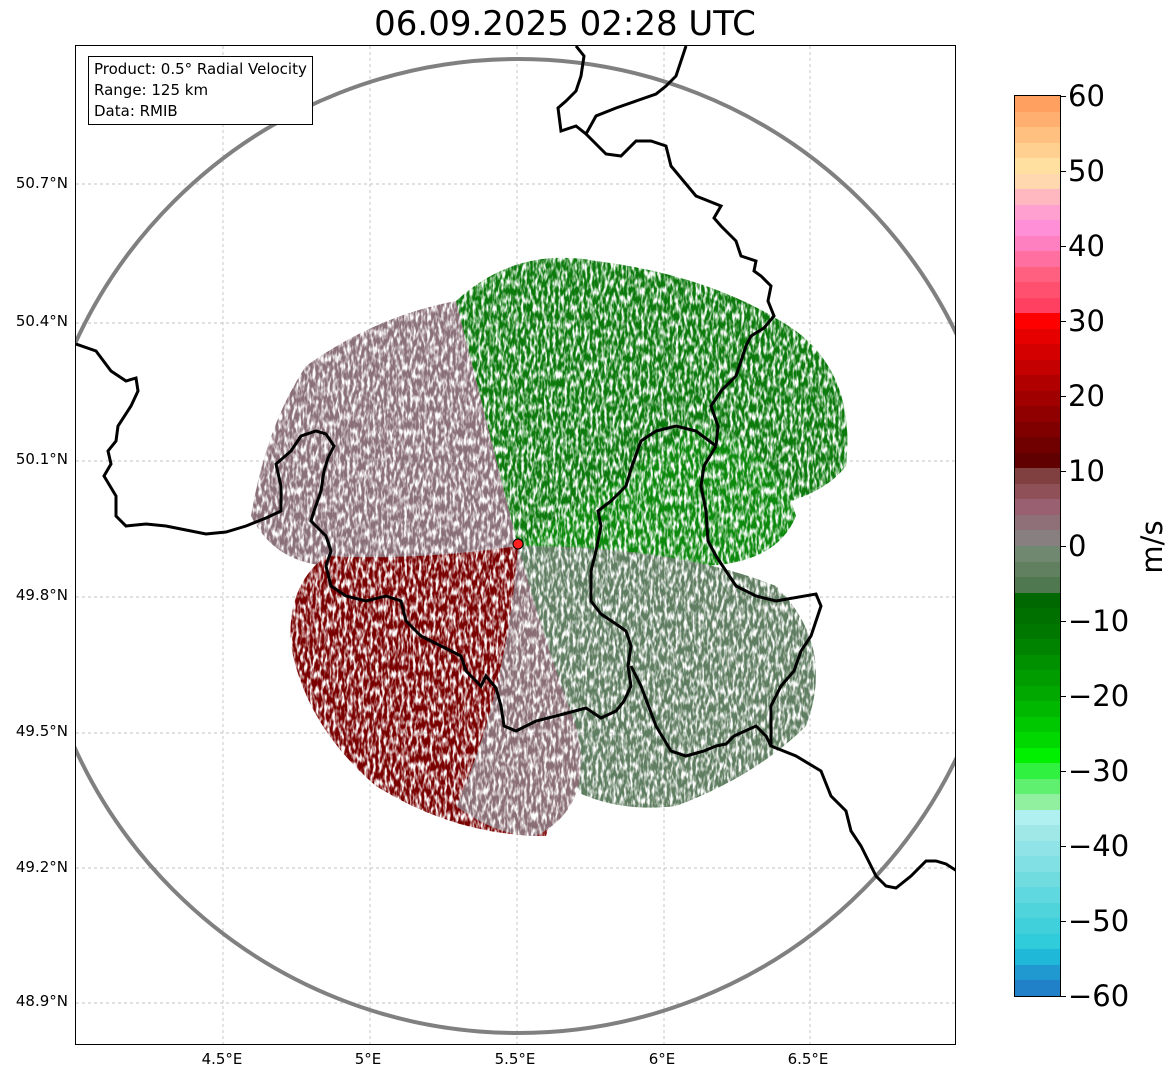 This screenshot has height=1081, width=1171. Describe the element at coordinates (41, 731) in the screenshot. I see `lat-label-49.5: 49.5°N` at that location.